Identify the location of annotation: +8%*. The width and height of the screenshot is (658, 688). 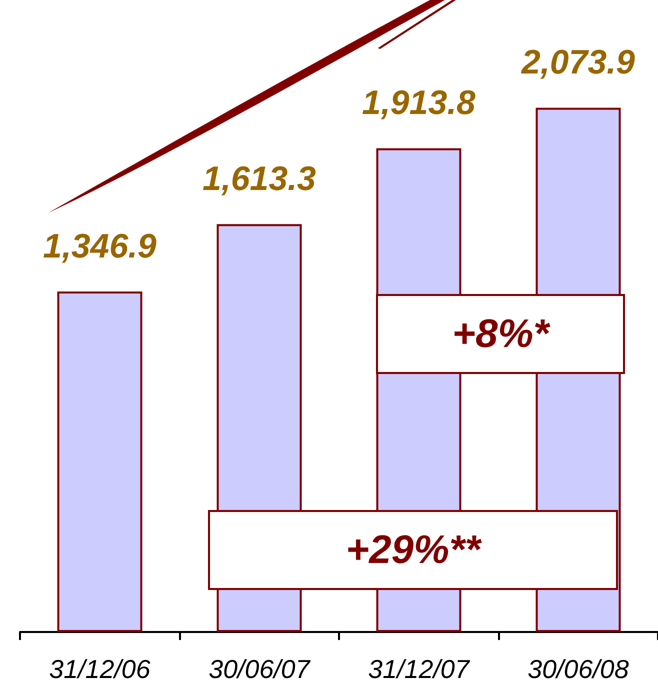
(500, 334).